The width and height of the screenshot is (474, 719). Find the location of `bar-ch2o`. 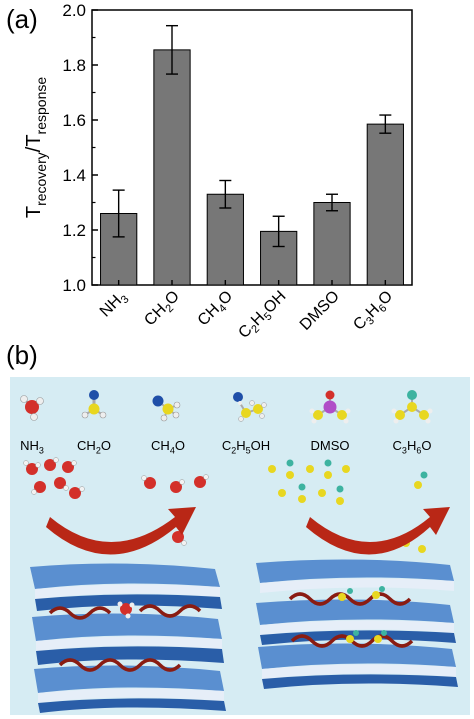

bar-ch2o is located at coordinates (172, 167).